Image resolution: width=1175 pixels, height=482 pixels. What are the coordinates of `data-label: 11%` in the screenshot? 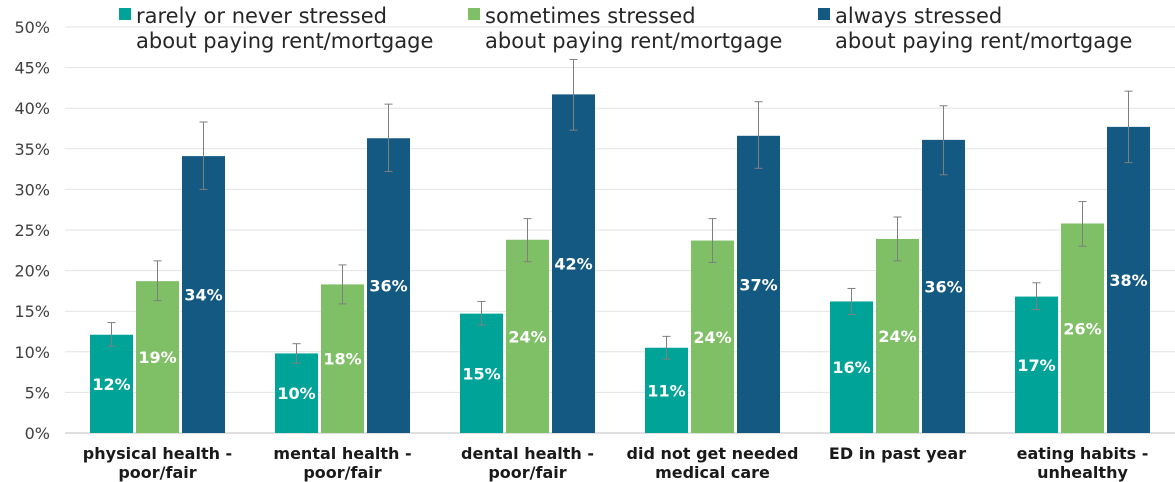 It's located at (666, 390).